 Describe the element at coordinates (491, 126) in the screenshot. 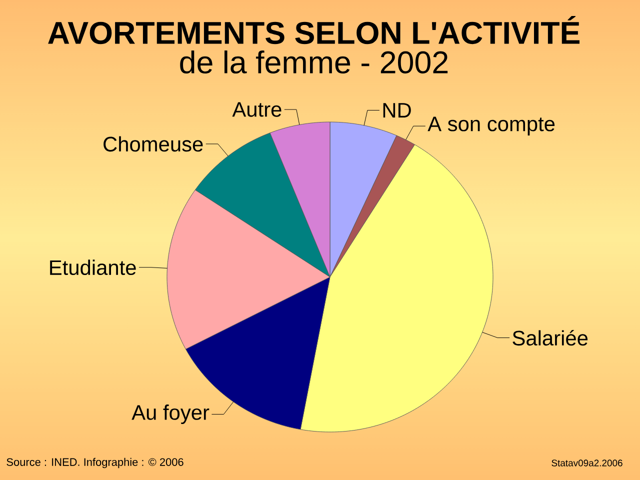

I see `slice-label: A son compte` at that location.